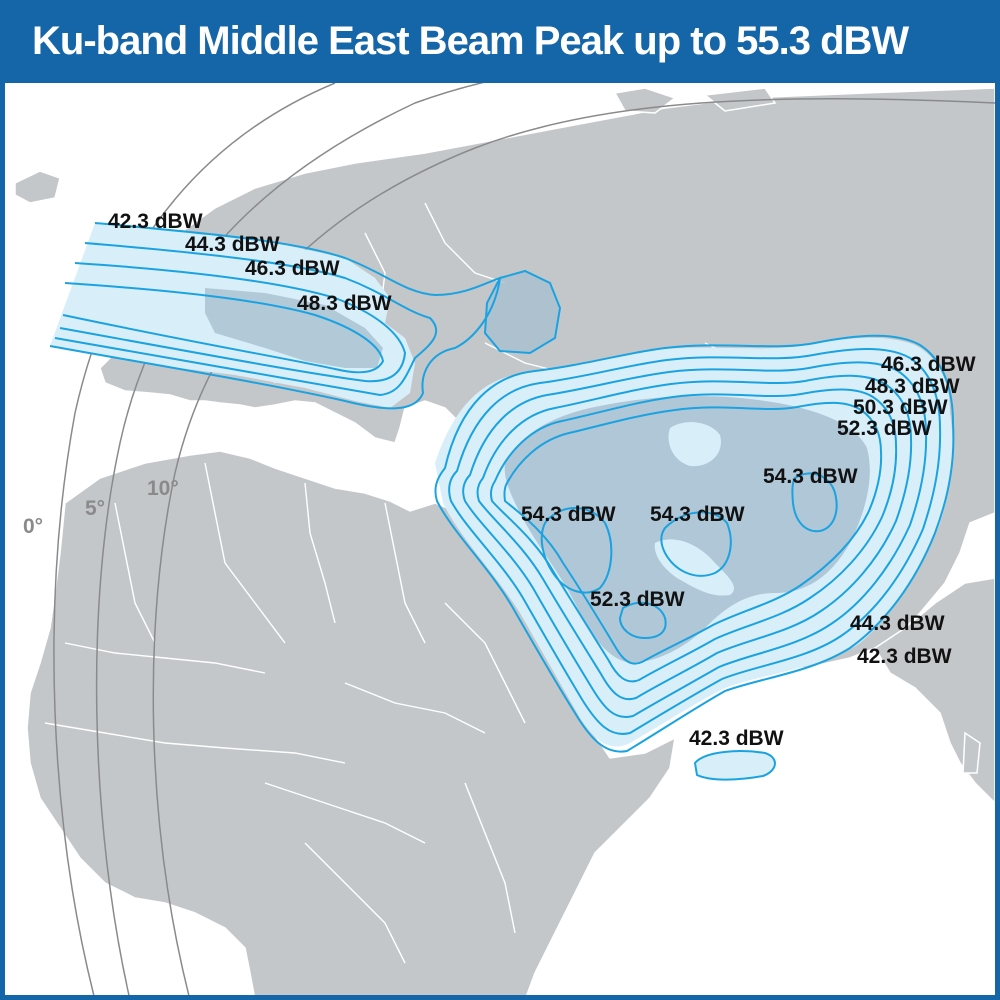 This screenshot has height=1000, width=1000. What do you see at coordinates (163, 488) in the screenshot?
I see `elevation-label-10: 10°` at bounding box center [163, 488].